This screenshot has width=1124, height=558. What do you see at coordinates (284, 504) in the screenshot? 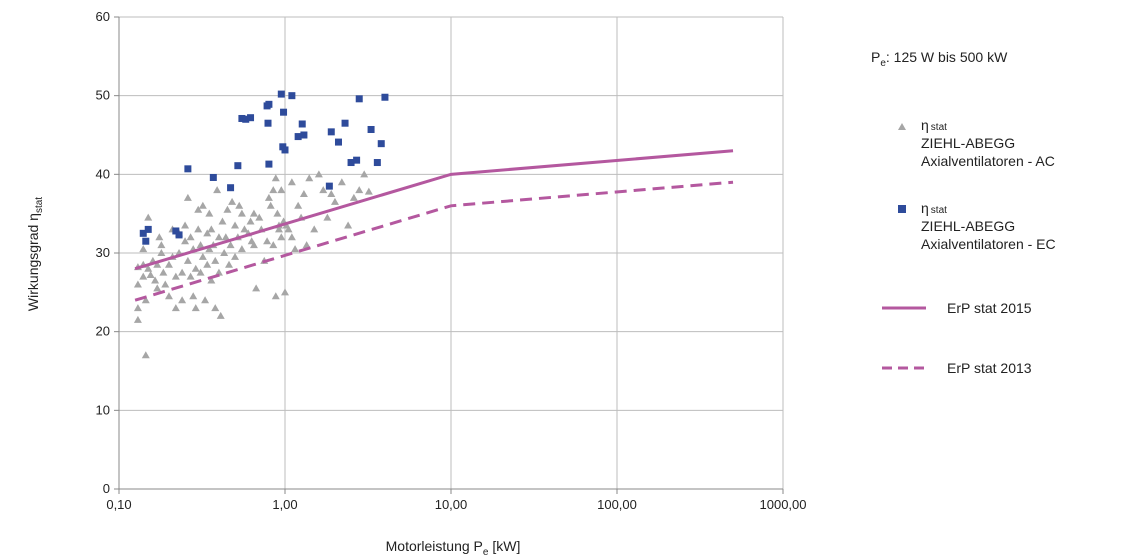
I see `x-tick-label: 1,00` at bounding box center [284, 504].